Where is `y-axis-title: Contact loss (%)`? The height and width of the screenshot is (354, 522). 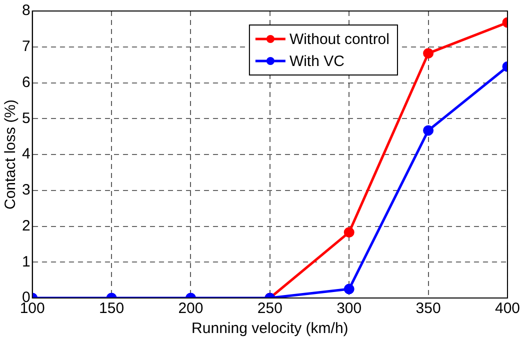 y-axis-title: Contact loss (%) is located at coordinates (11, 154).